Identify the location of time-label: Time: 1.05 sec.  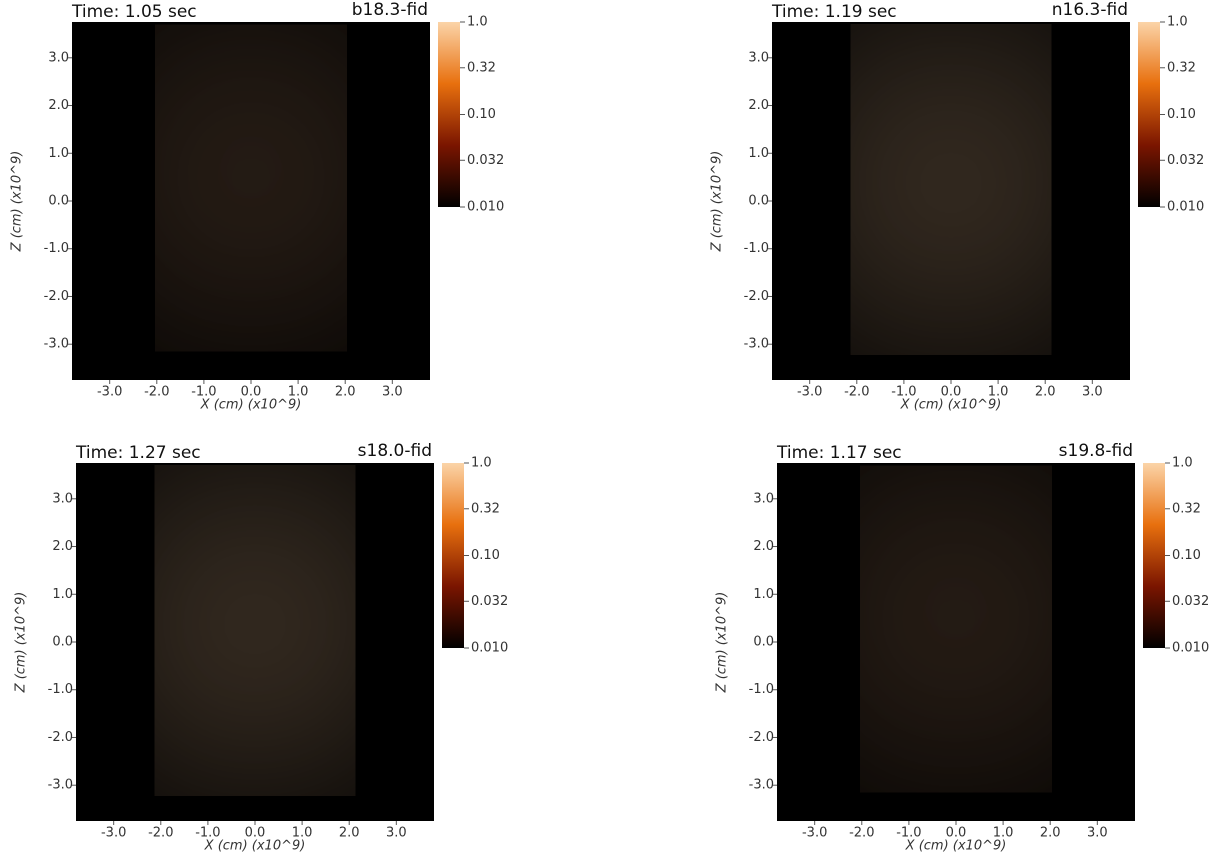
(134, 12).